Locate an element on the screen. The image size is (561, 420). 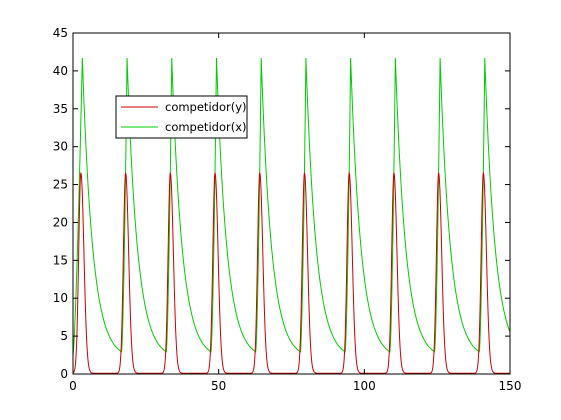
legend-label-competidor-x: competidor(x) is located at coordinates (205, 127).